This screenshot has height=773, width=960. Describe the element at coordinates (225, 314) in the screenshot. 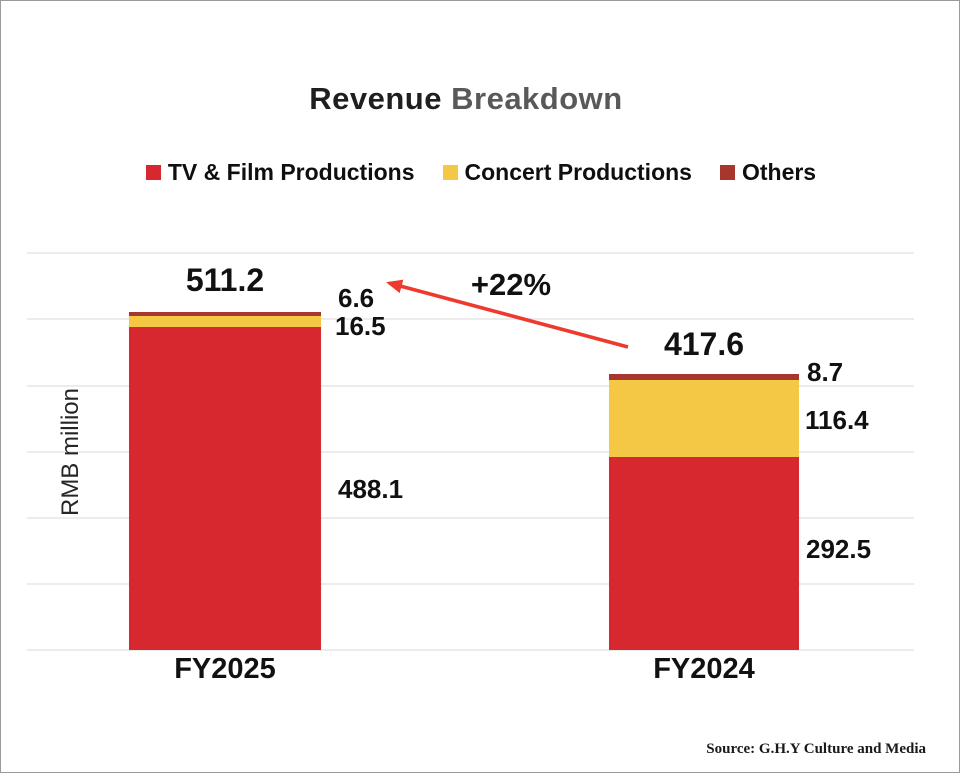

I see `bar-segment-fy2025-others` at that location.